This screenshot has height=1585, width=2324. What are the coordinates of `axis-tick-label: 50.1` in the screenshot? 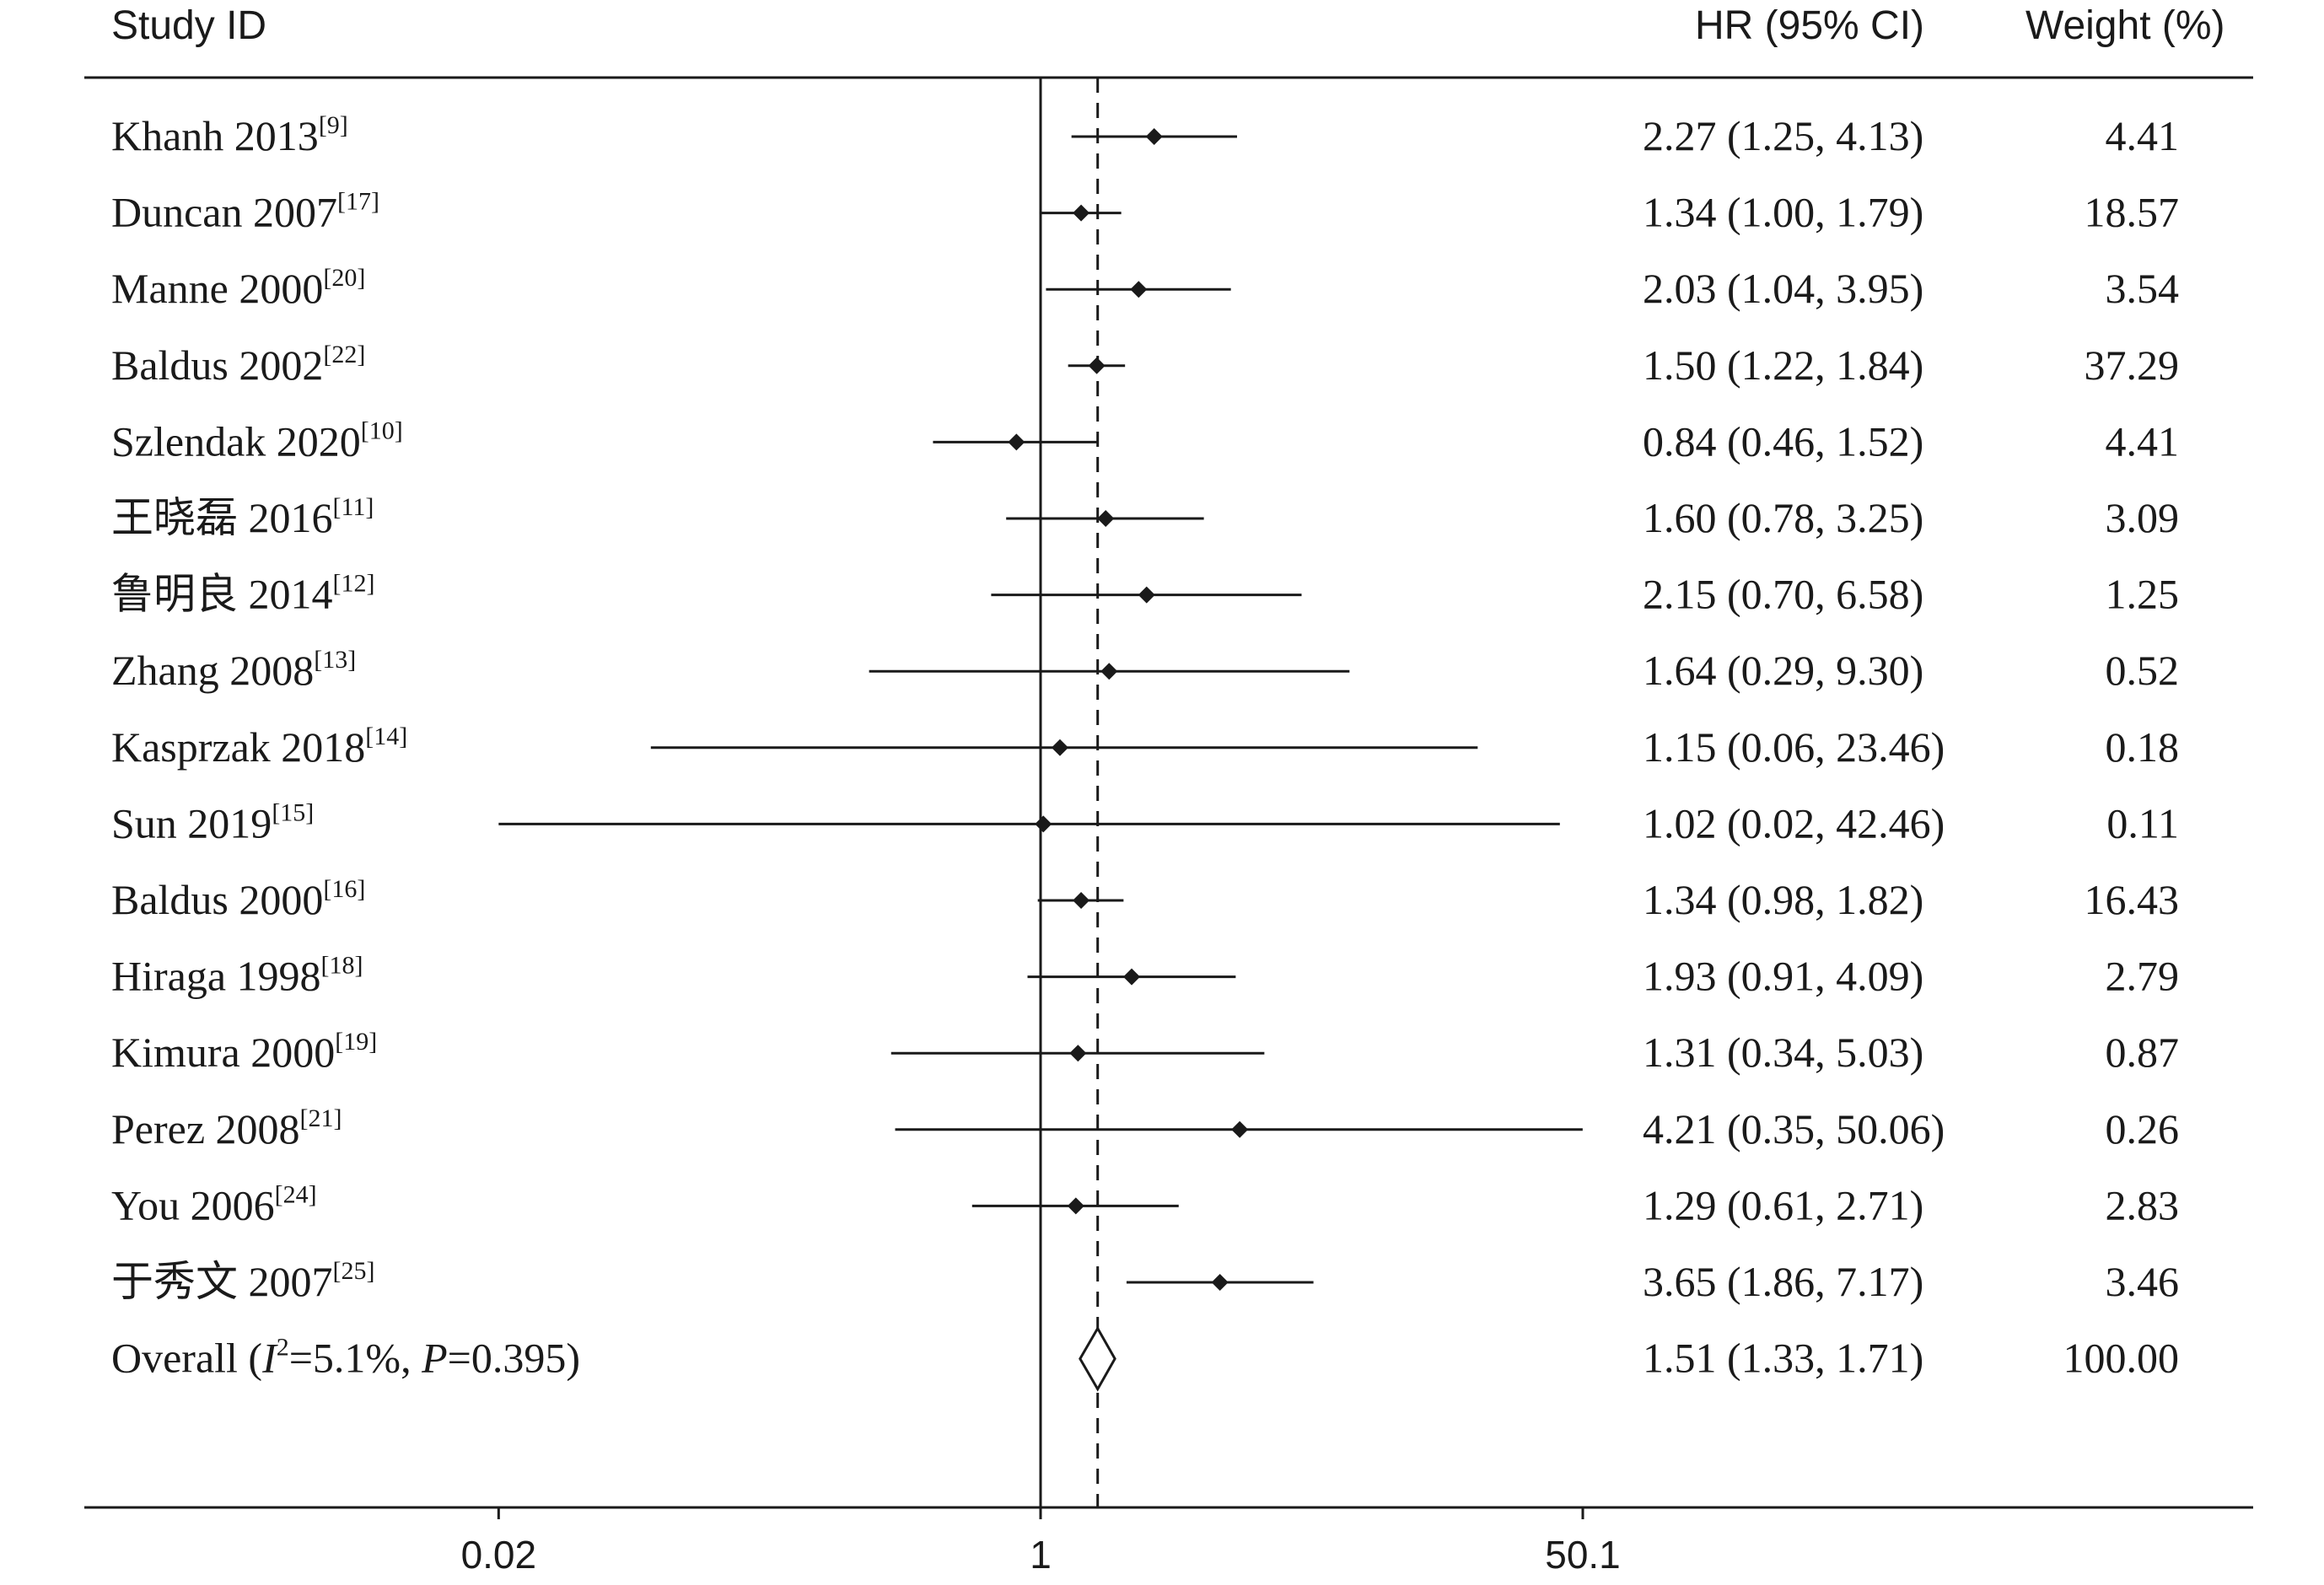 It's located at (1583, 1555).